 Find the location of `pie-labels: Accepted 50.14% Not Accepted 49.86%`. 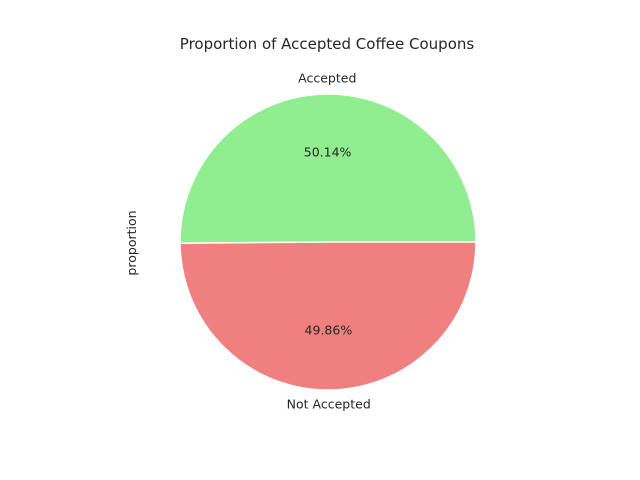

pie-labels: Accepted 50.14% Not Accepted 49.86% is located at coordinates (329, 241).